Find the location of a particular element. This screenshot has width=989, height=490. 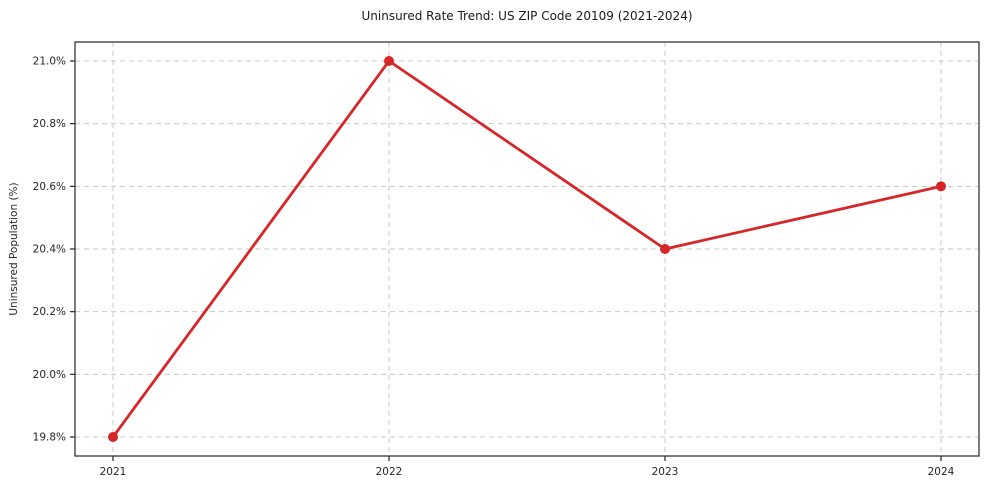

x-tick-label: 2024 is located at coordinates (941, 472).